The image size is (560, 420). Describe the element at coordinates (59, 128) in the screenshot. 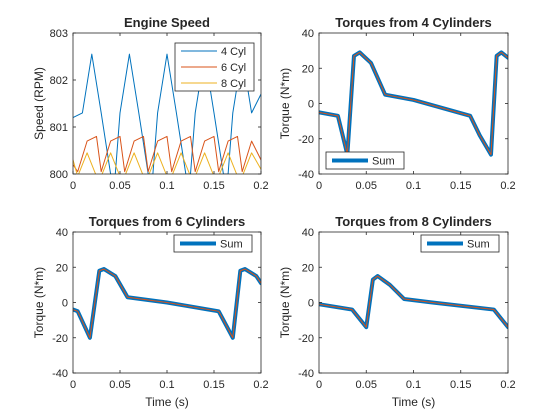

I see `y-tick-label: 801` at that location.